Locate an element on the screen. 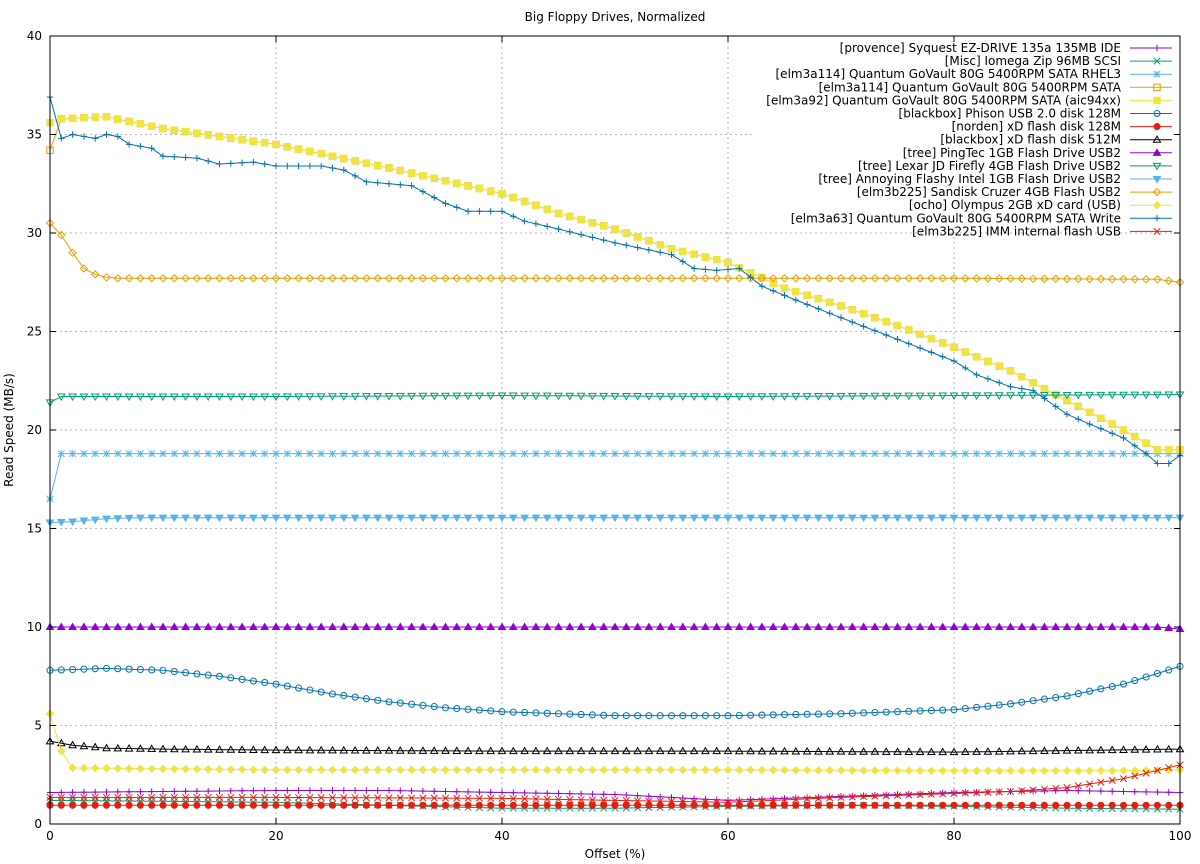 This screenshot has width=1200, height=864. legend-marker is located at coordinates (1157, 127).